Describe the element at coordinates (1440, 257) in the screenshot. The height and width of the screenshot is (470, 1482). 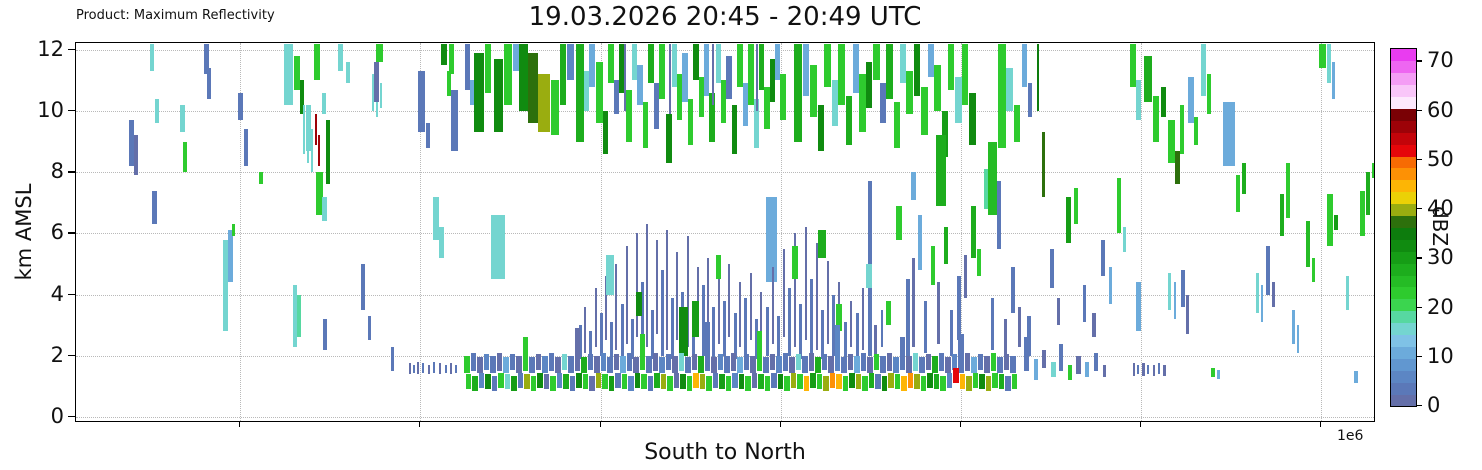
I see `colorbar-tick-label: 30` at that location.